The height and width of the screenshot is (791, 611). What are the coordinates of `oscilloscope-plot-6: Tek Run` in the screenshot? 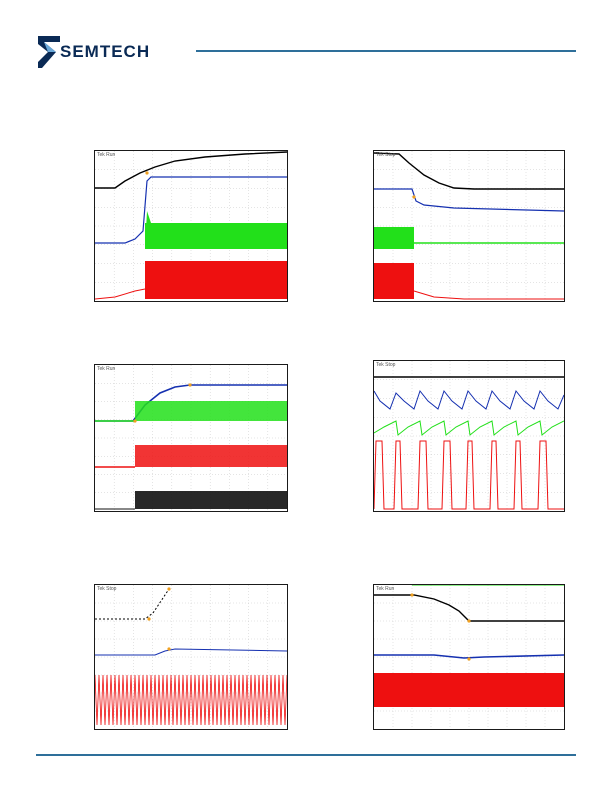 It's located at (469, 657).